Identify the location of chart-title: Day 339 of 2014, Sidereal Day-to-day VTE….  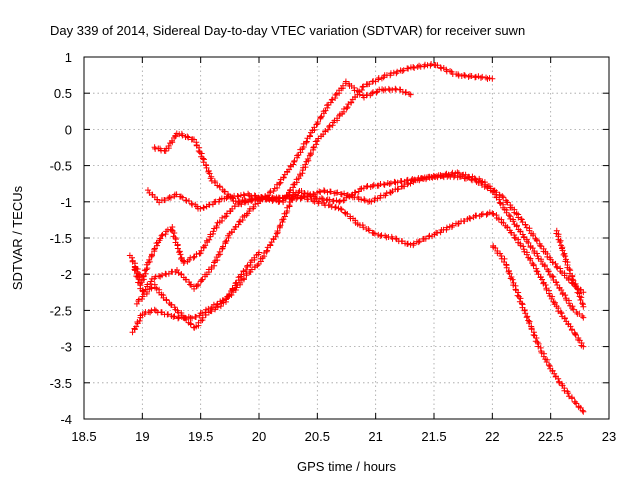
(287, 30).